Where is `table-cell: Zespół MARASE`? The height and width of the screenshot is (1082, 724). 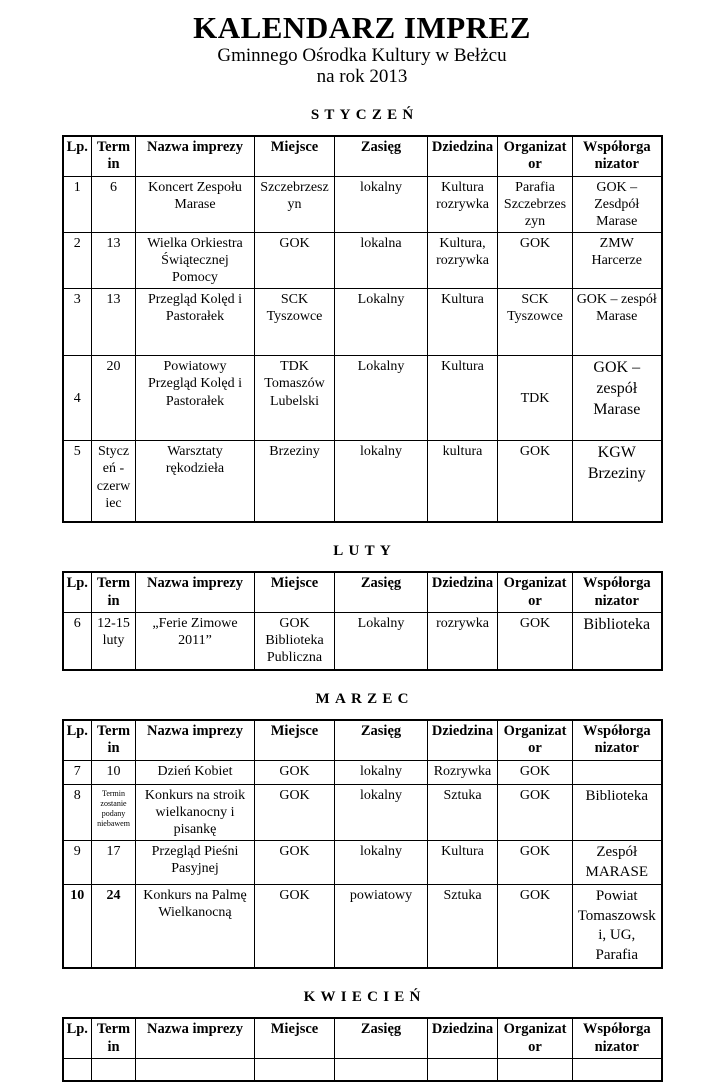 table-cell: Zespół MARASE is located at coordinates (617, 863).